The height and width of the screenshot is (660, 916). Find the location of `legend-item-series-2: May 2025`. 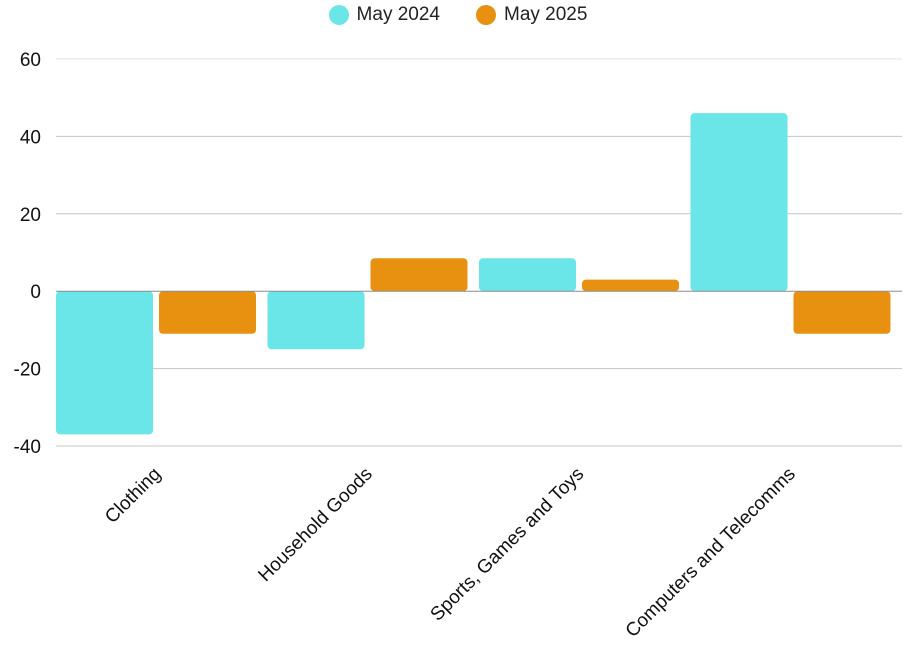

legend-item-series-2: May 2025 is located at coordinates (531, 15).